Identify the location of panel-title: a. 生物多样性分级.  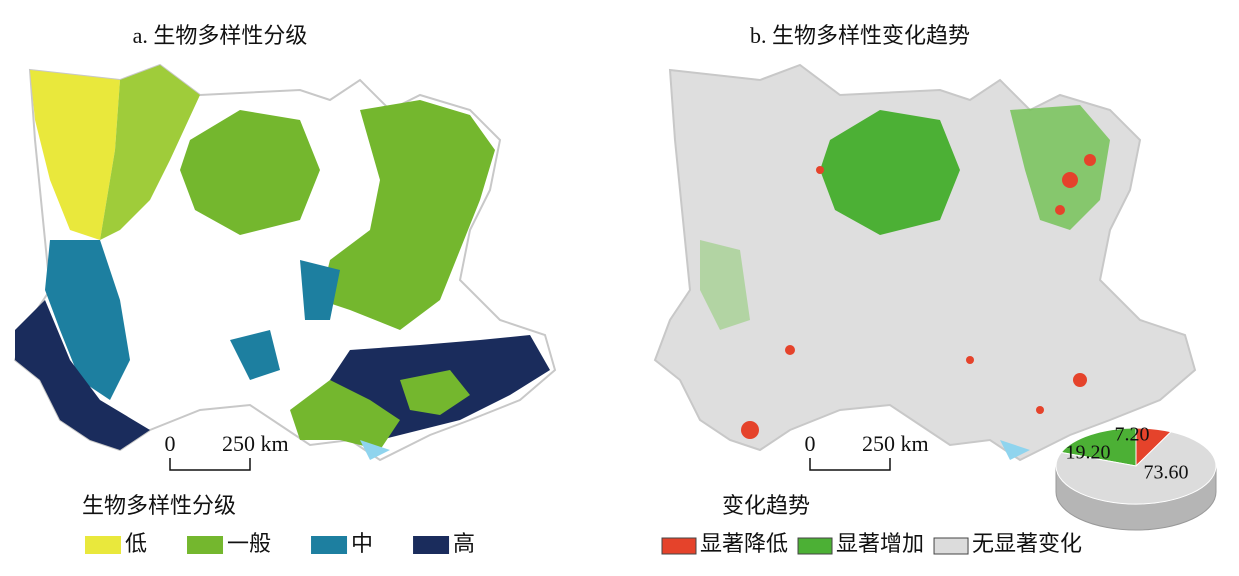
(220, 35).